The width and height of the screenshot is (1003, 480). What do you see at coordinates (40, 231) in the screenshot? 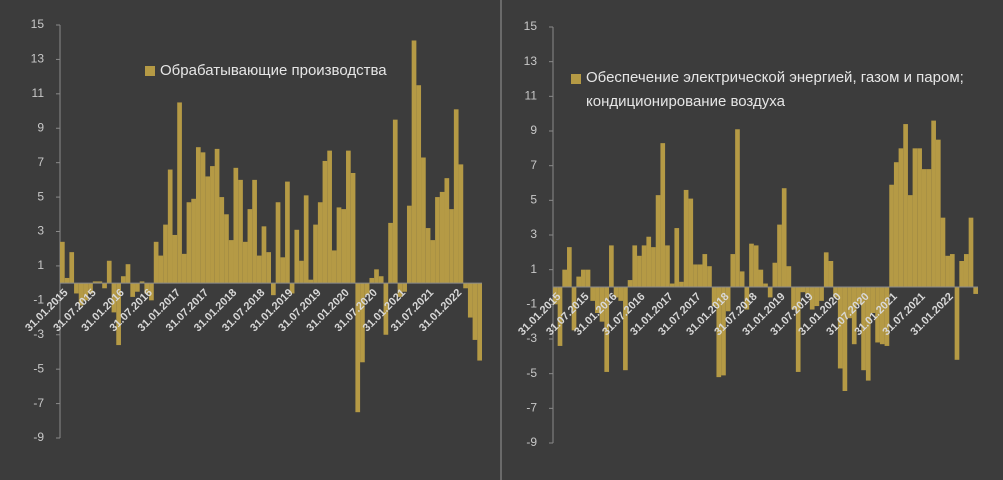
I see `y-tick-label: 3` at bounding box center [40, 231].